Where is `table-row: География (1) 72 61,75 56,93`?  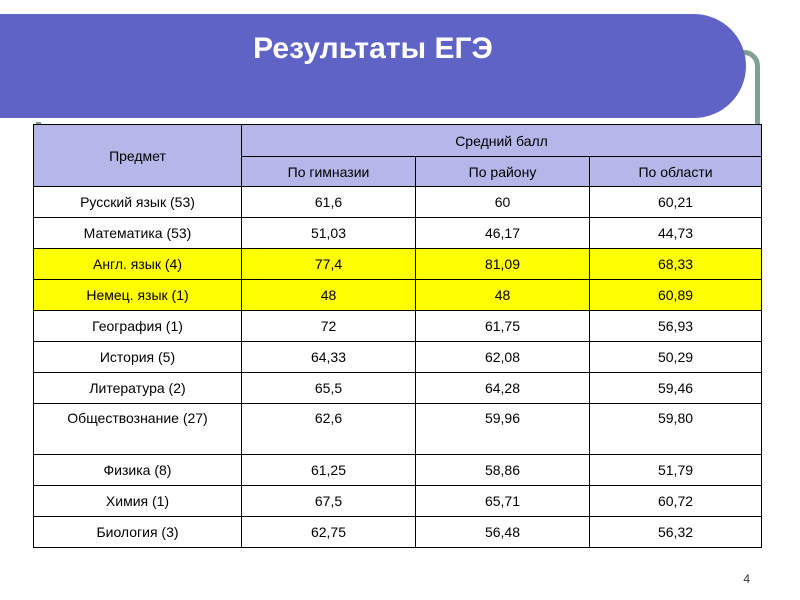 table-row: География (1) 72 61,75 56,93 is located at coordinates (398, 326).